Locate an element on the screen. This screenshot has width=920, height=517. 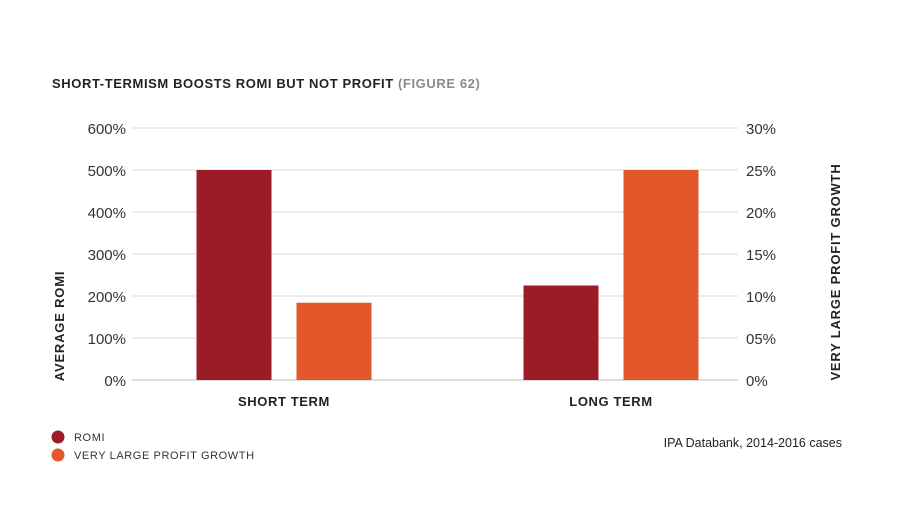
y-axis-right-ticks: 0% 05% 10% 15% 20% 25% 30% is located at coordinates (761, 255).